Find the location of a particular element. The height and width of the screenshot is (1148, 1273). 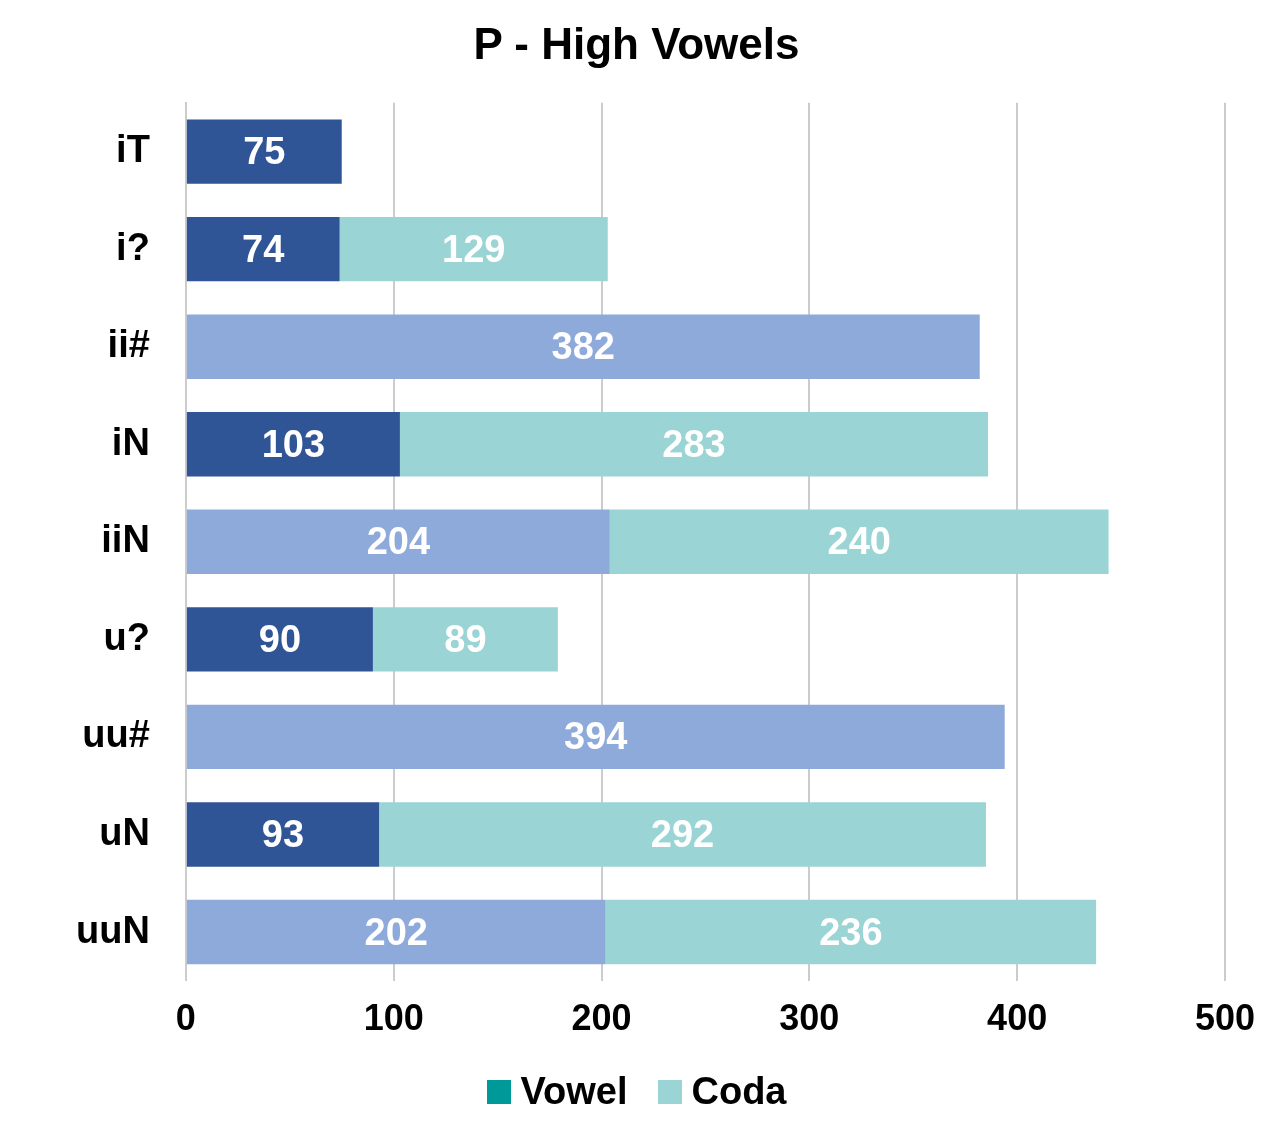

data-label: 103 is located at coordinates (293, 443).